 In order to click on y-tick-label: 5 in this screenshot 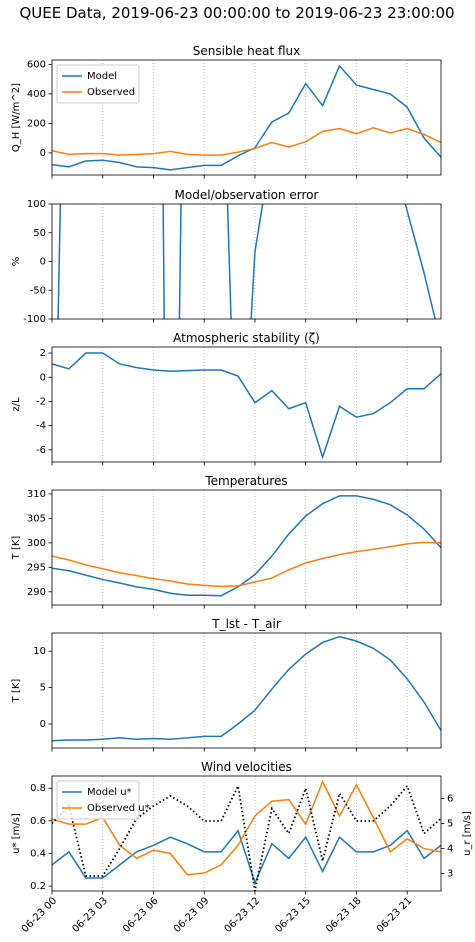, I will do `click(43, 688)`.